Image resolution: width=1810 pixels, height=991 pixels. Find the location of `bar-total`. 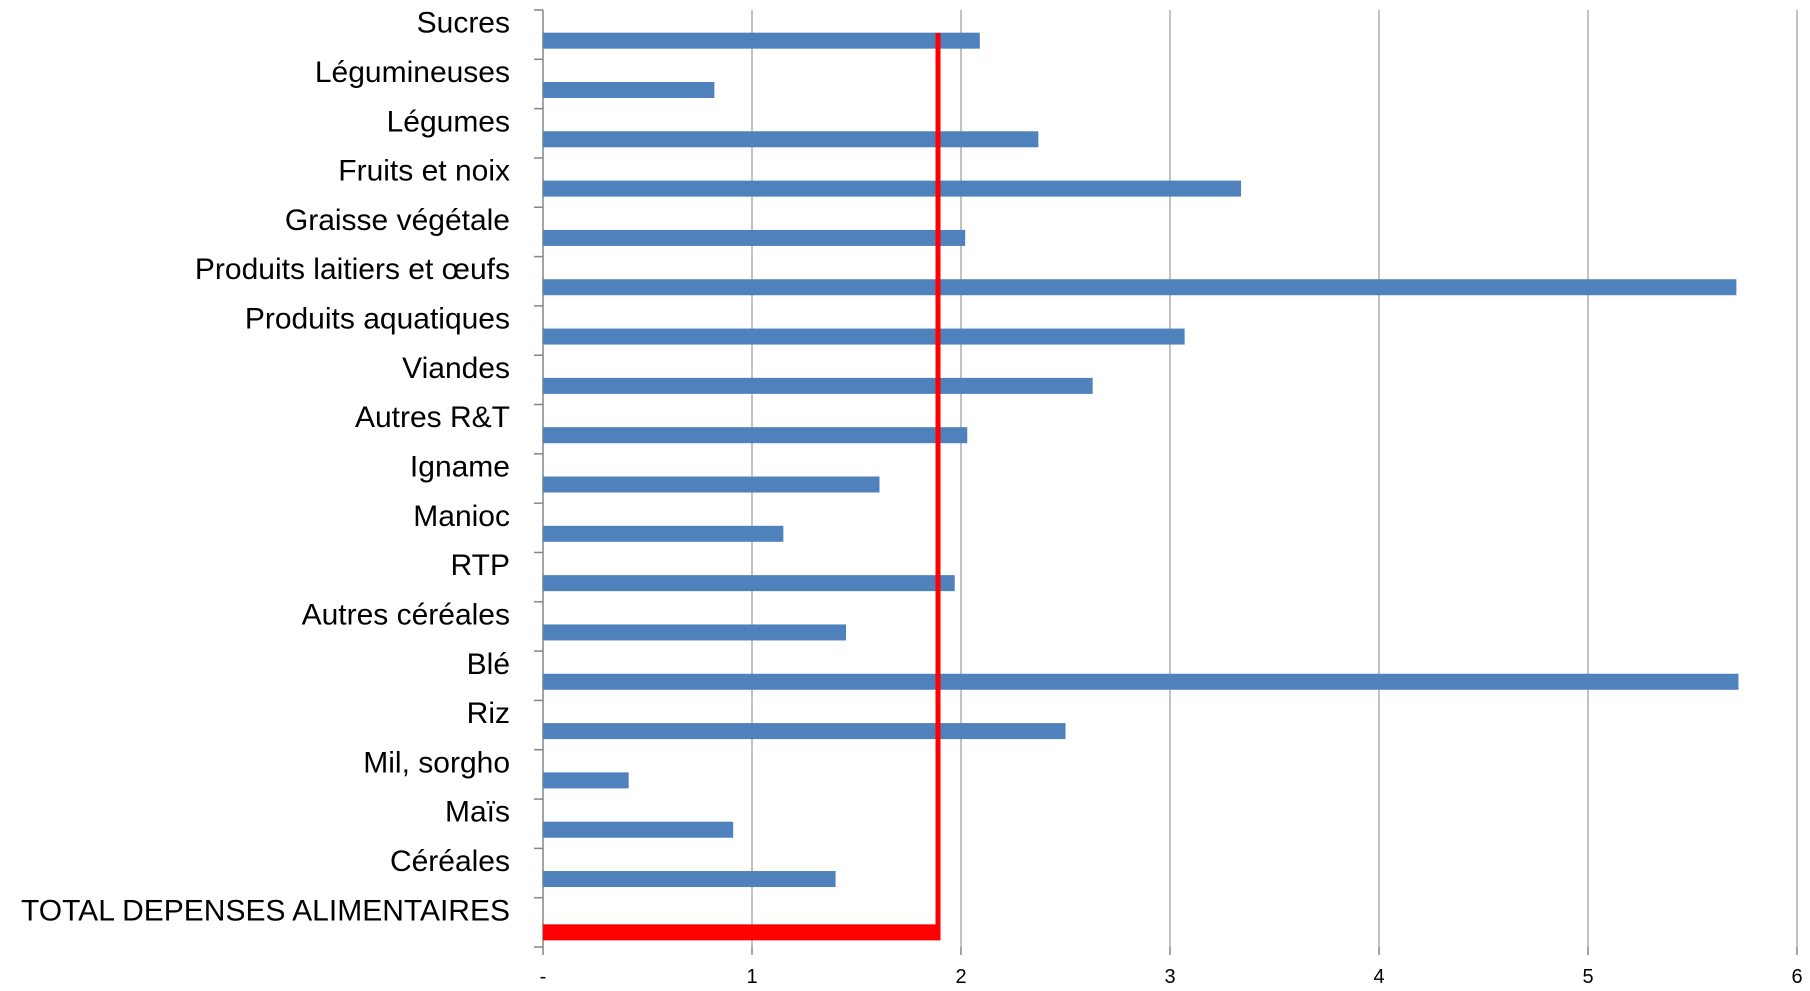

bar-total is located at coordinates (741, 932).